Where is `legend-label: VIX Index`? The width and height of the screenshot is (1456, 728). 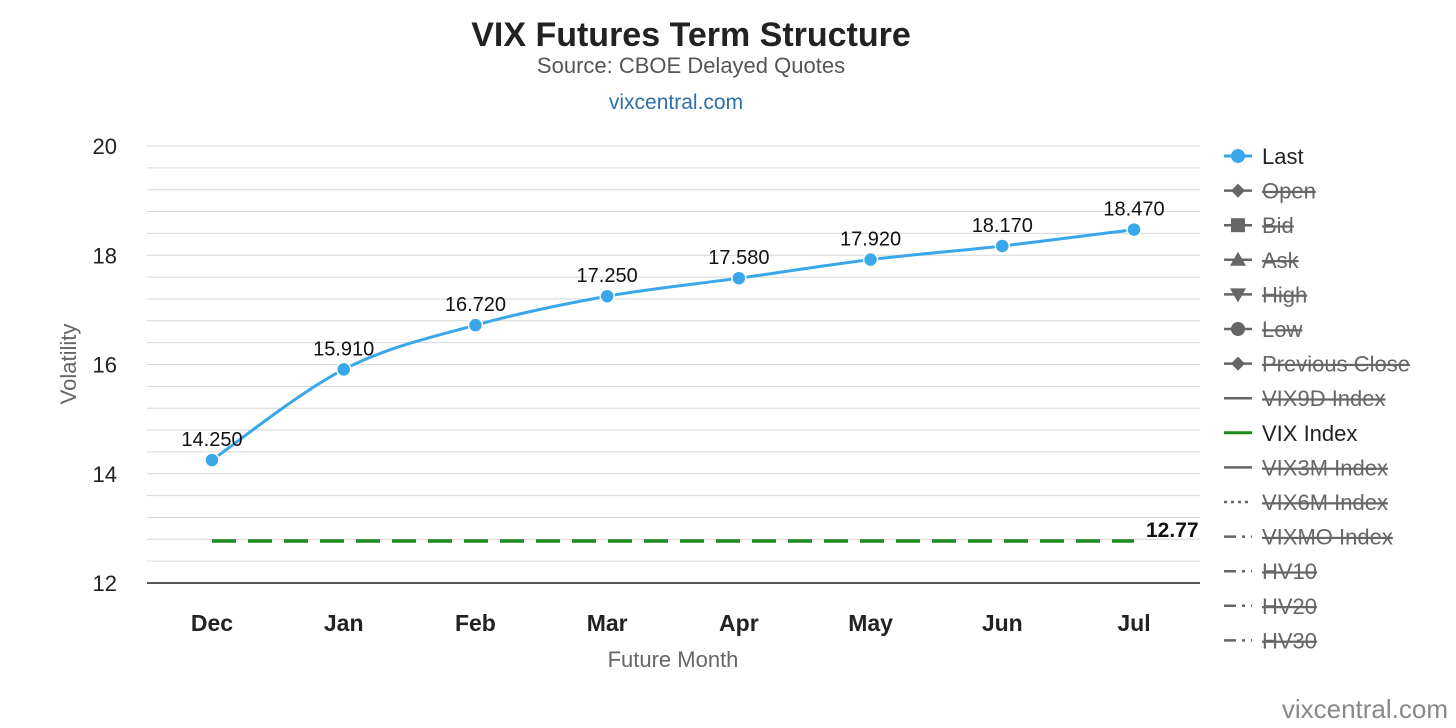 legend-label: VIX Index is located at coordinates (1309, 433).